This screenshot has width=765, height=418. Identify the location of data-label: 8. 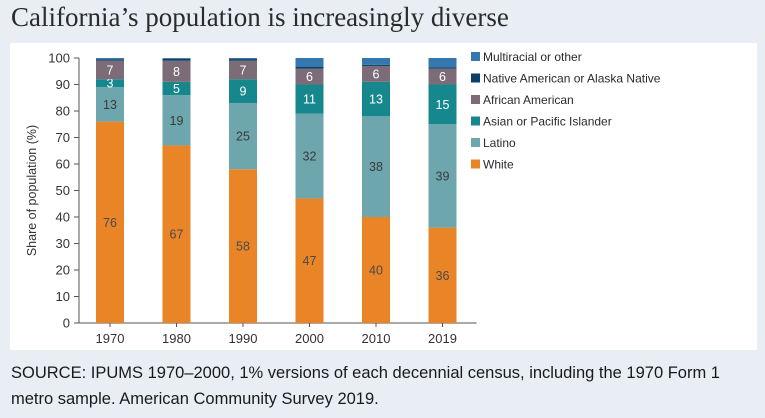
(176, 72).